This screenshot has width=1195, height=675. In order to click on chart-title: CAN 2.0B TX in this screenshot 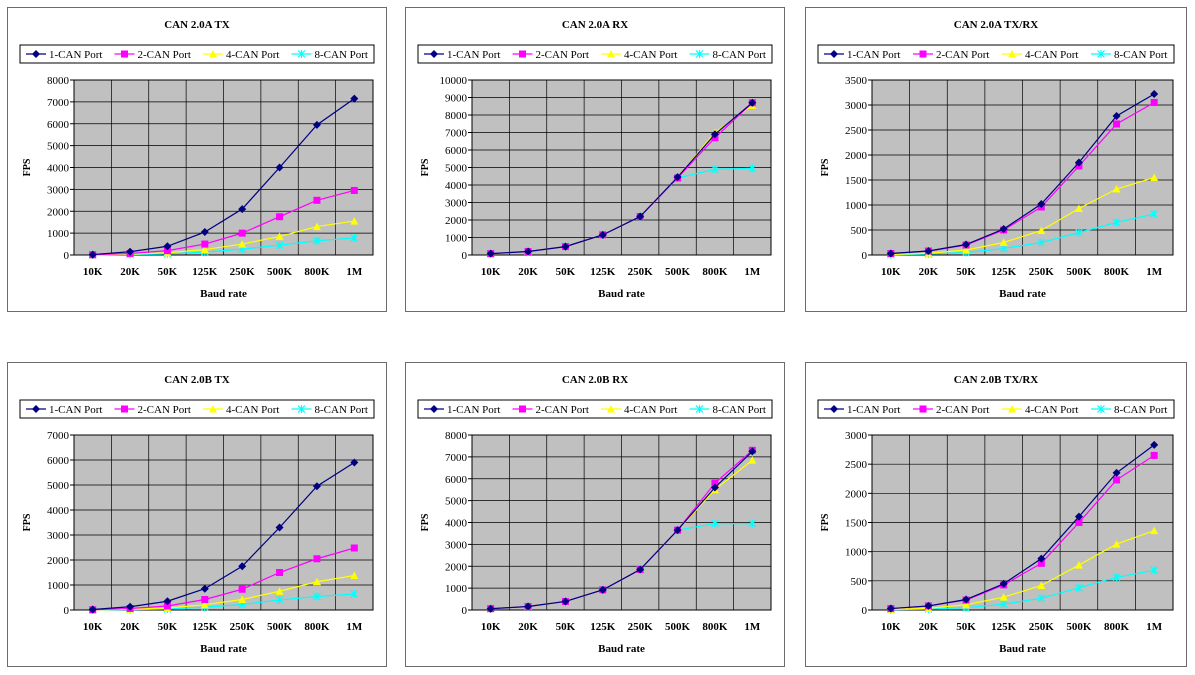, I will do `click(197, 380)`.